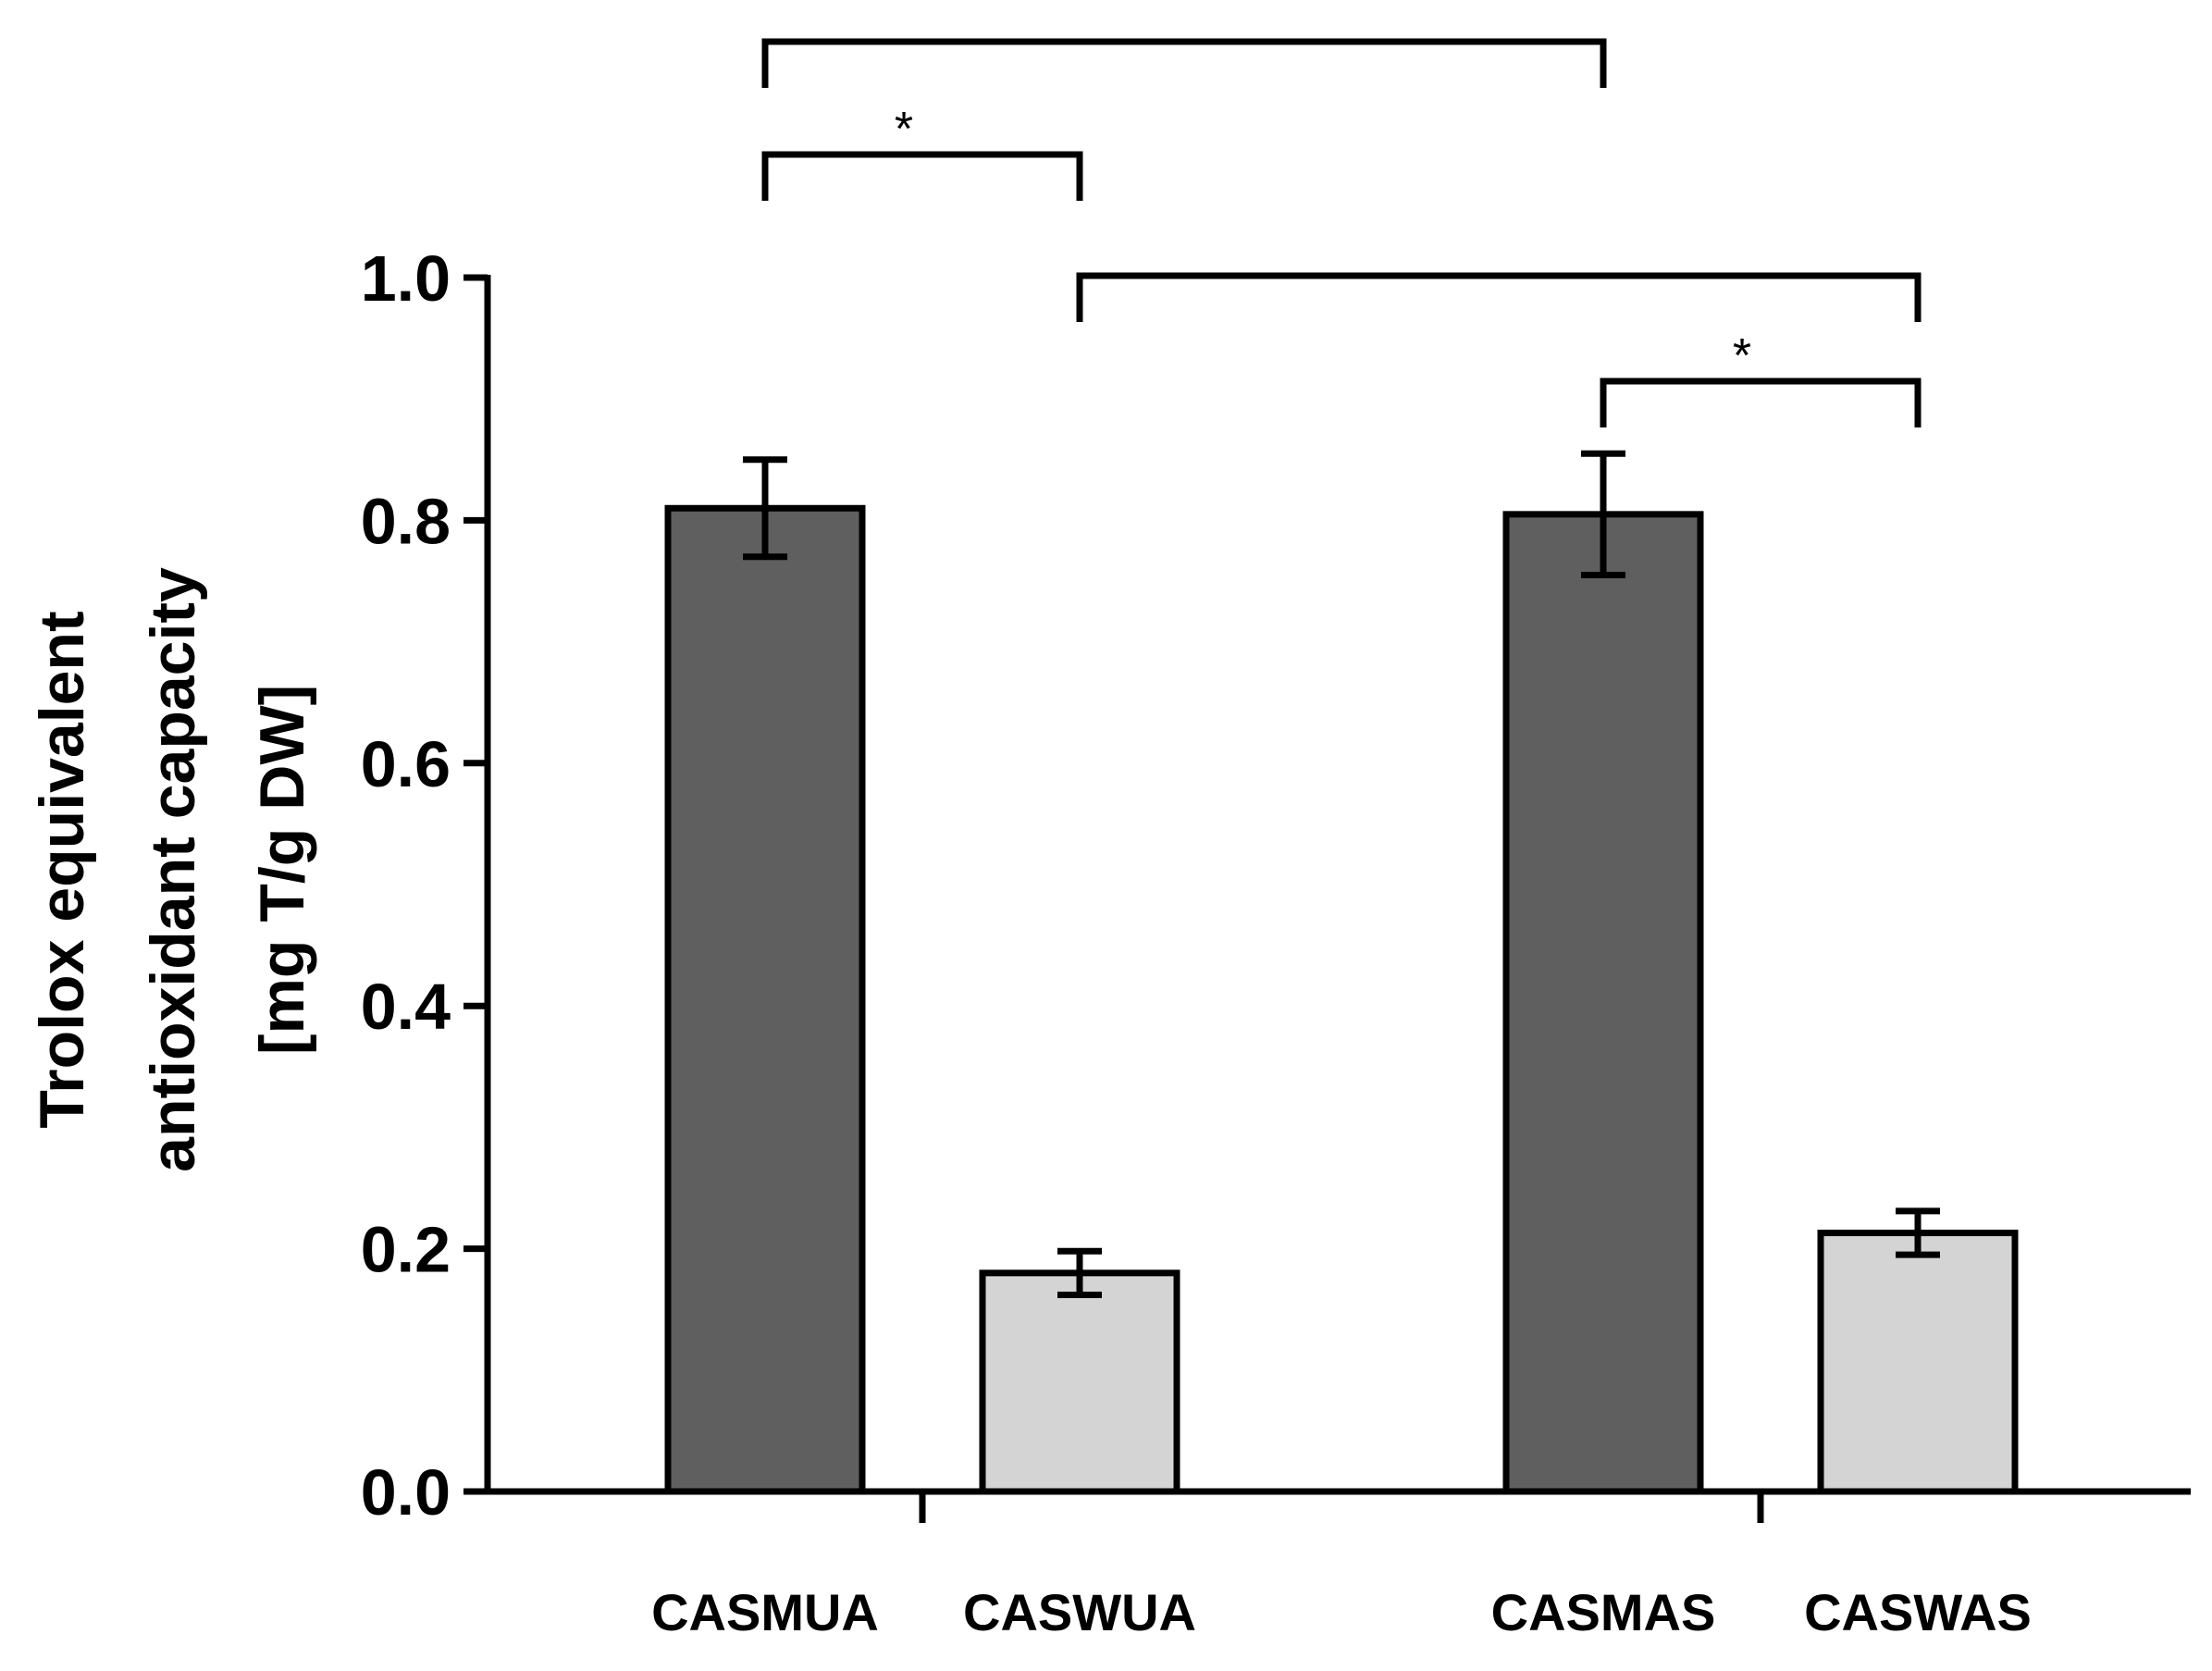 This screenshot has height=1671, width=2212. What do you see at coordinates (406, 278) in the screenshot?
I see `y-tick-label: 1.0` at bounding box center [406, 278].